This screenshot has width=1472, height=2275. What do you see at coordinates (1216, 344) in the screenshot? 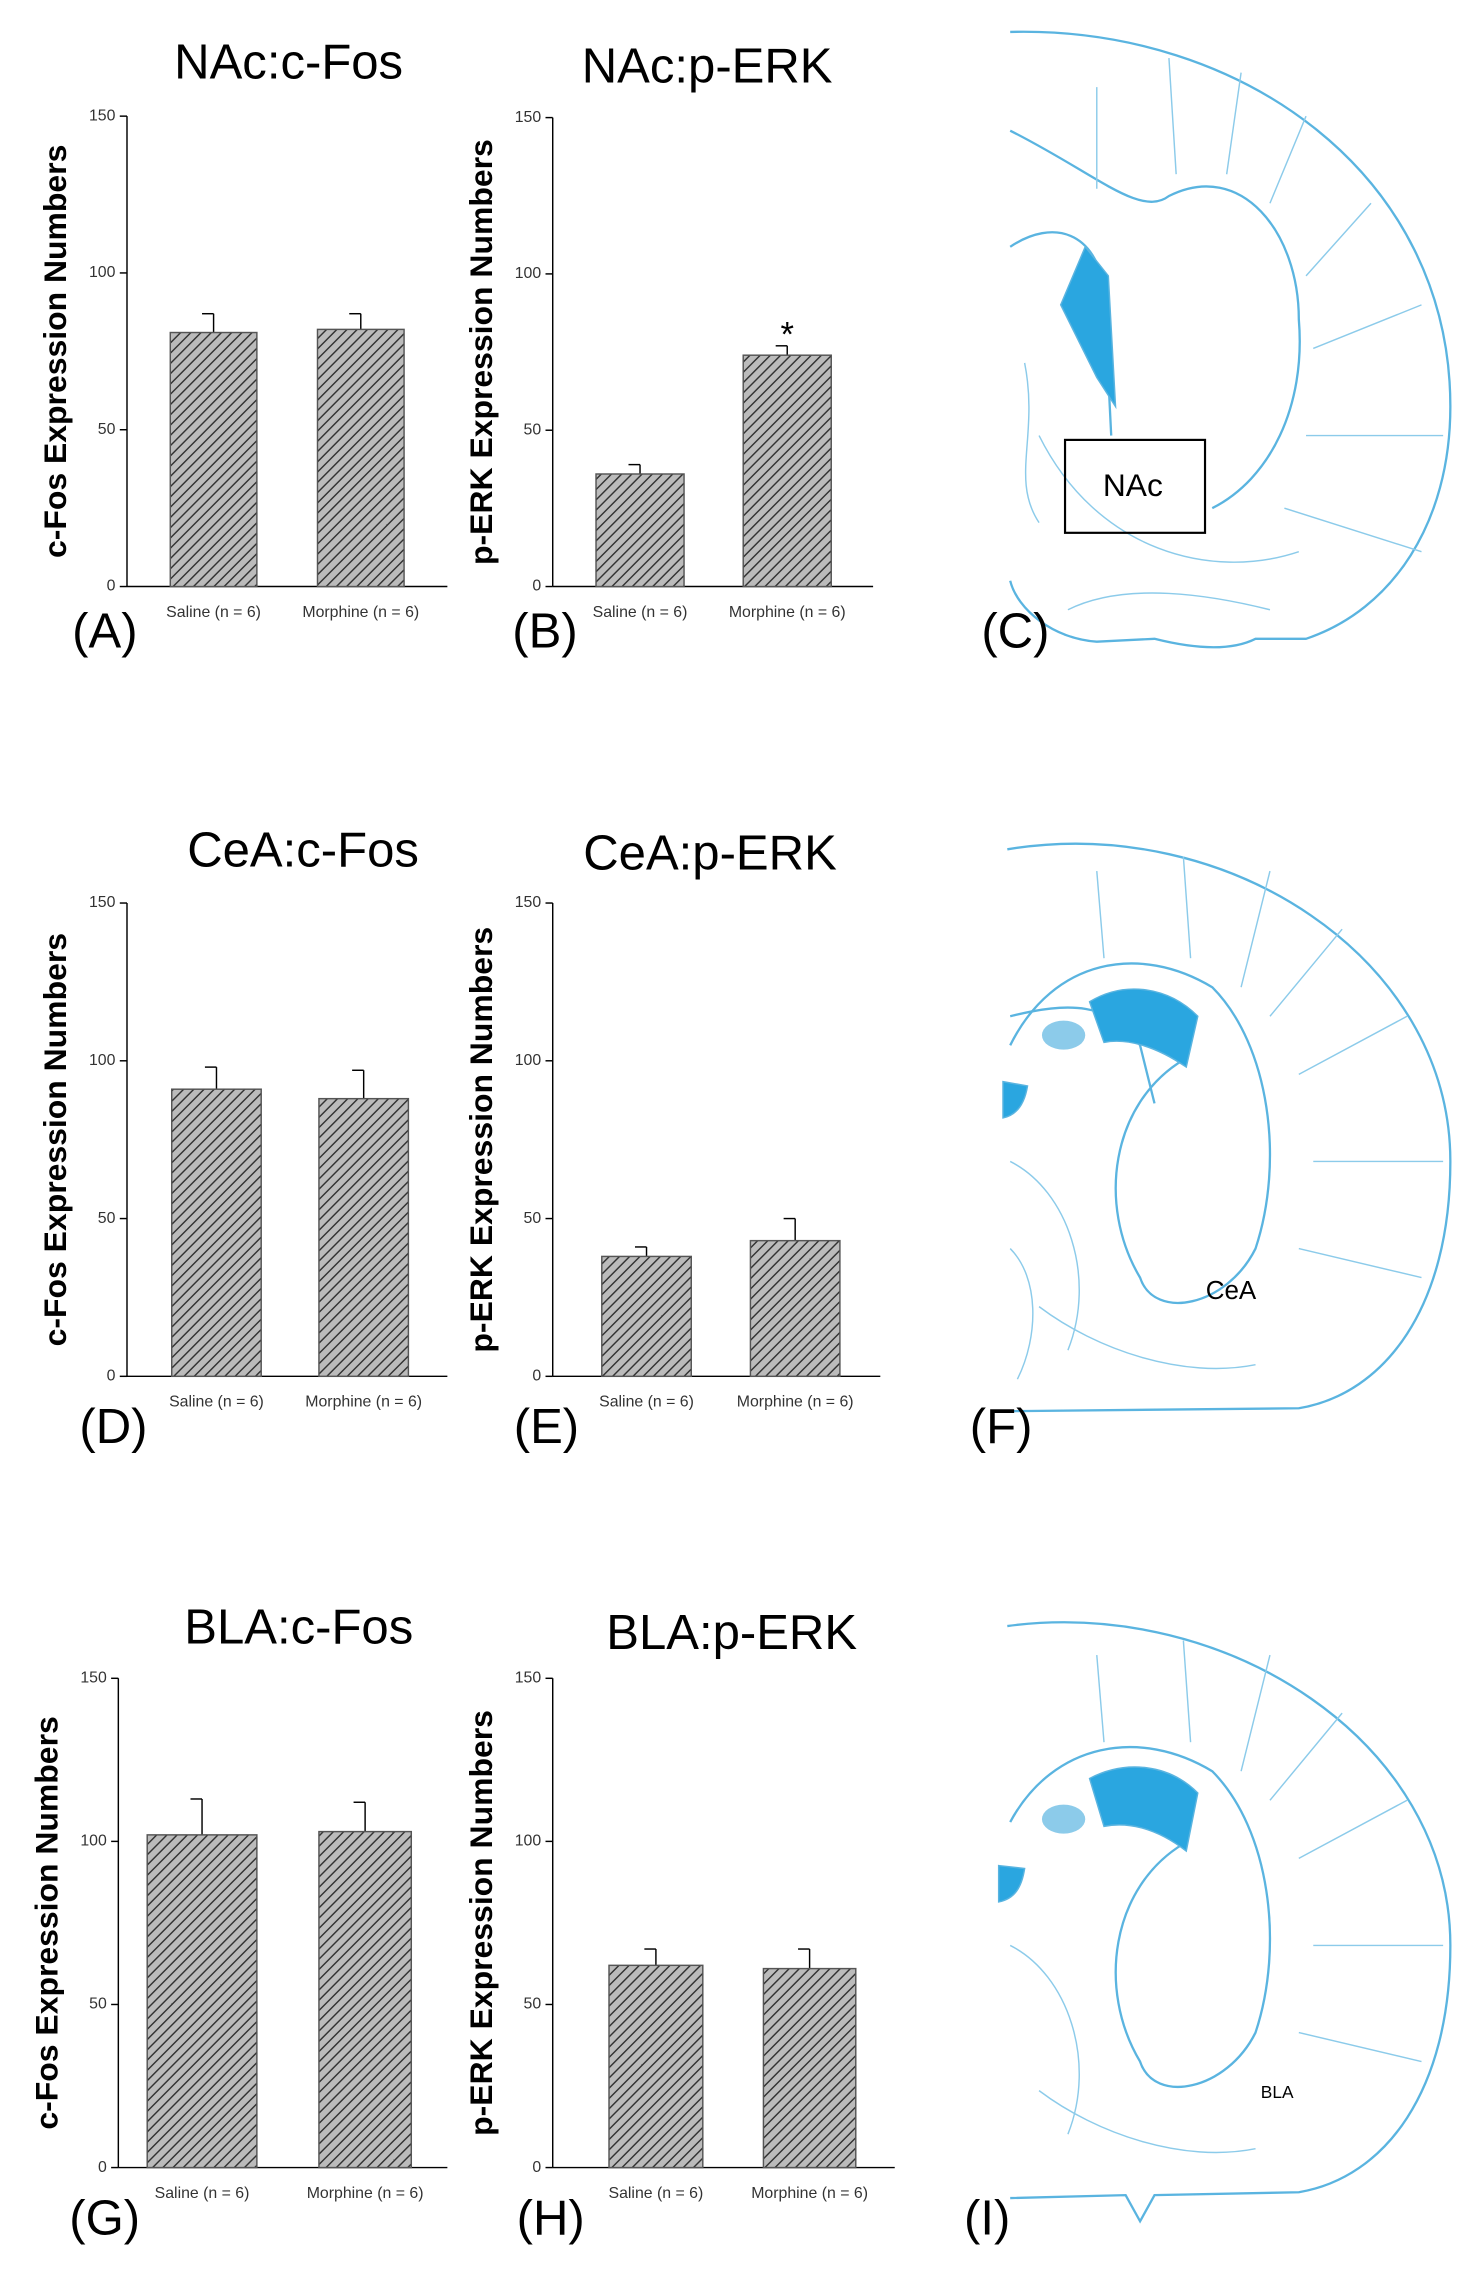
I see `brain-diagram: NAc (C)` at bounding box center [1216, 344].